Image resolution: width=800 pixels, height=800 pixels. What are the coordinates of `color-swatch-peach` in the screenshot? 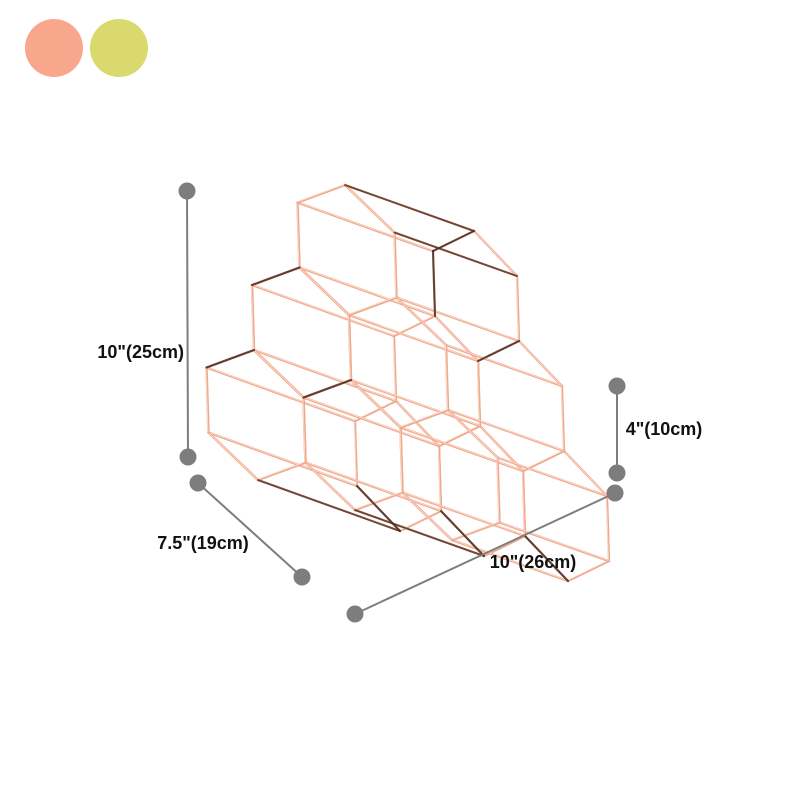 It's located at (54, 48).